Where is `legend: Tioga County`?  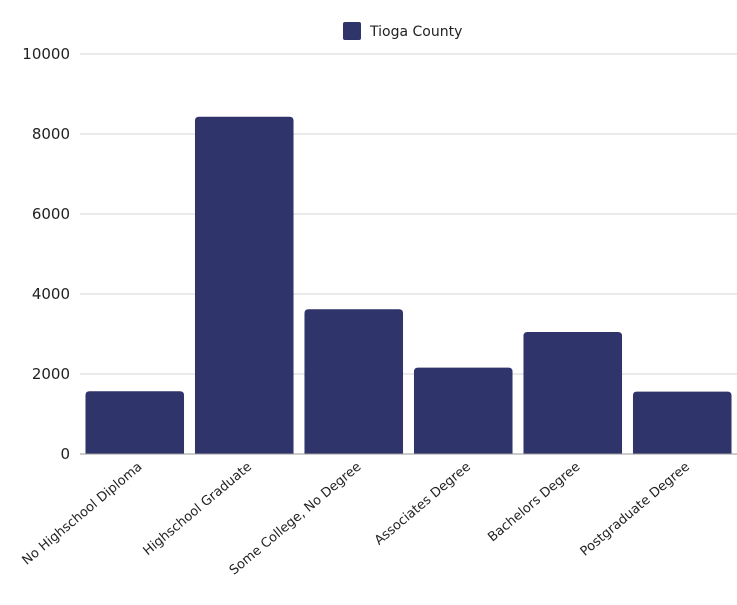
legend: Tioga County is located at coordinates (402, 31).